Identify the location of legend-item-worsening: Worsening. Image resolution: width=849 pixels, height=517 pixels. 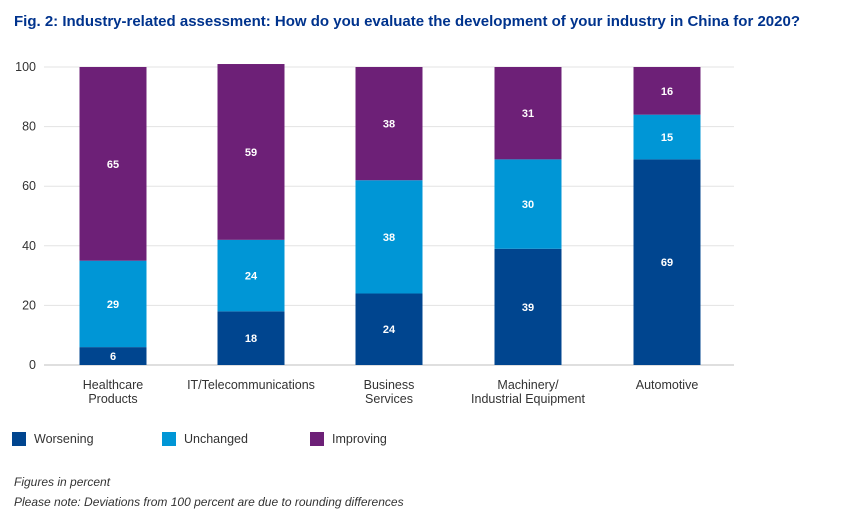
(53, 439).